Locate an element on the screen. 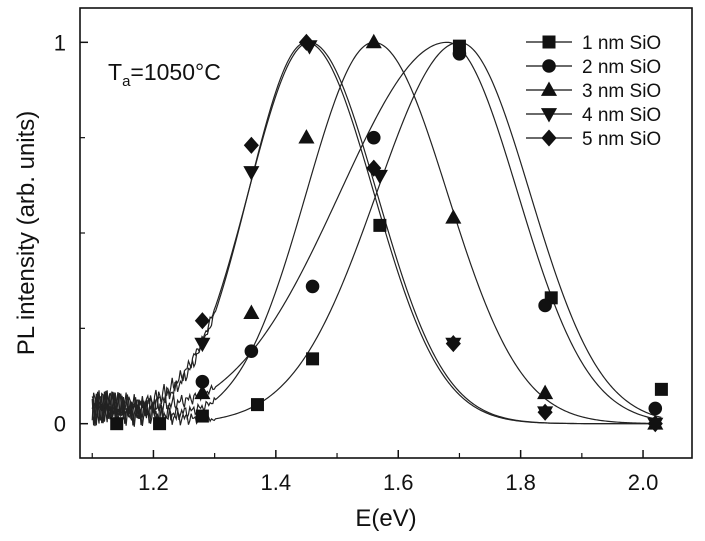 This screenshot has height=541, width=705. legend-label: 5 nm SiO is located at coordinates (621, 139).